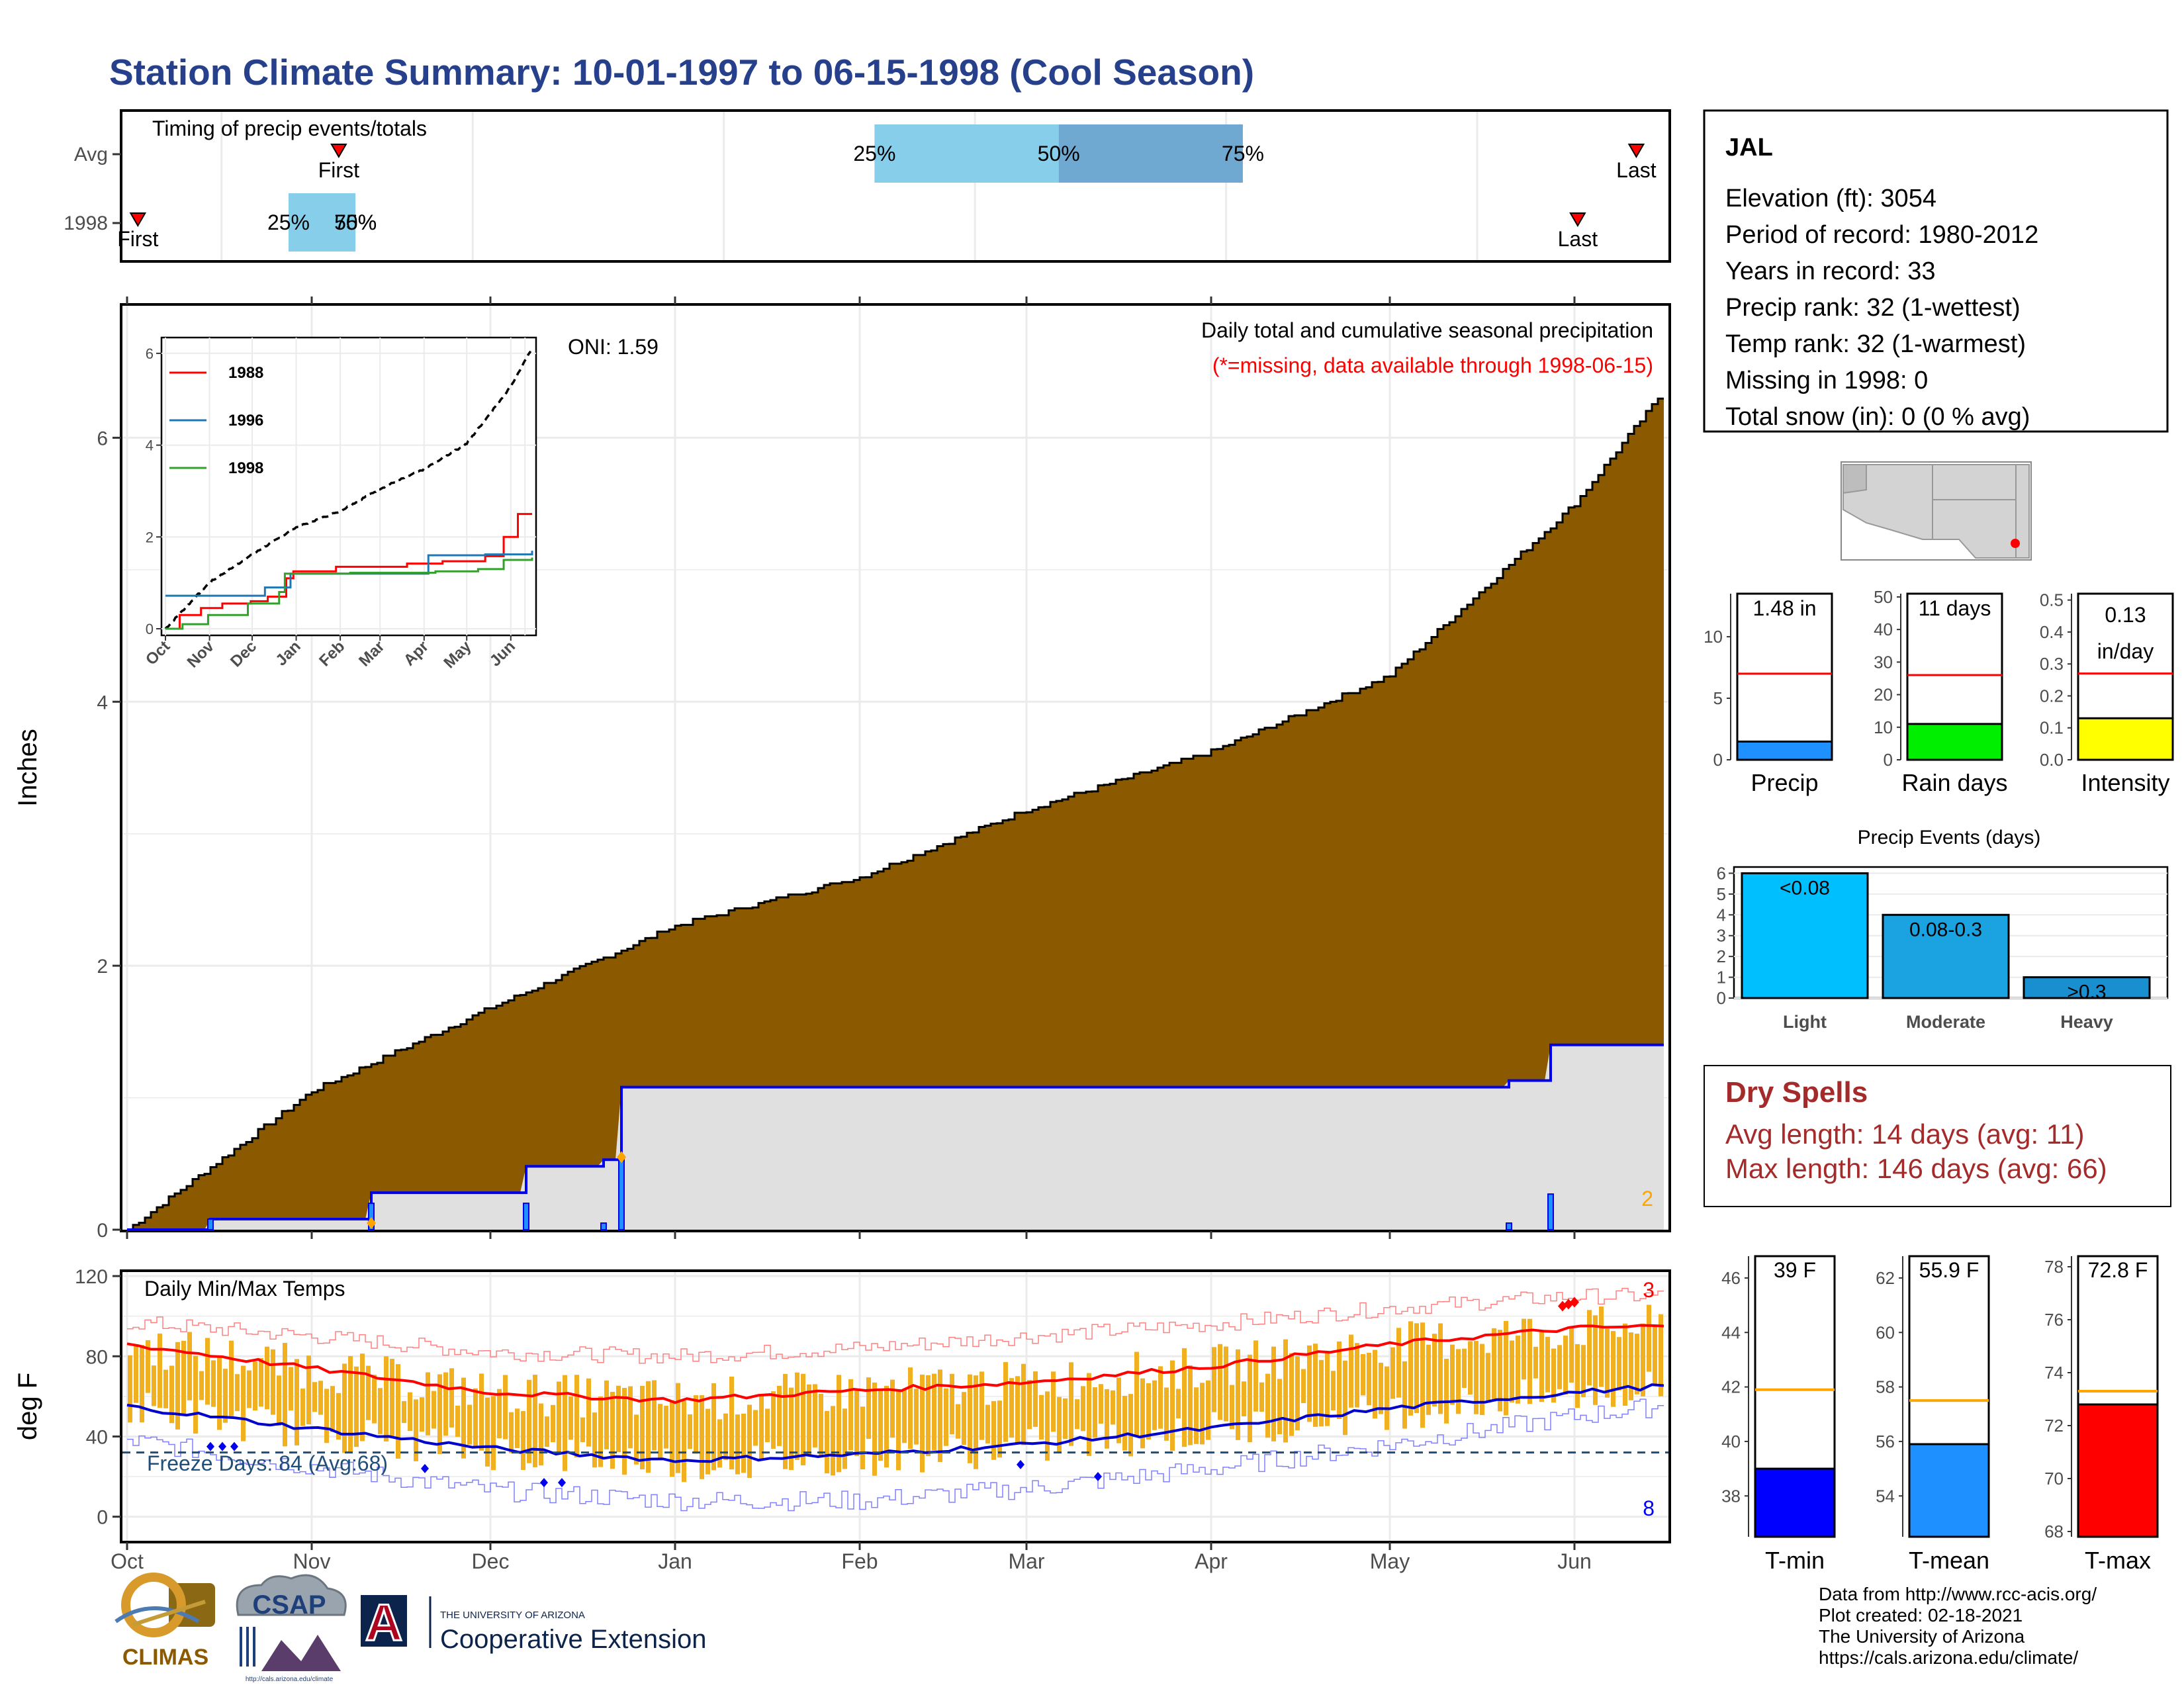 This screenshot has width=2184, height=1691. I want to click on mini-bar-ytick-label: 40, so click(1883, 629).